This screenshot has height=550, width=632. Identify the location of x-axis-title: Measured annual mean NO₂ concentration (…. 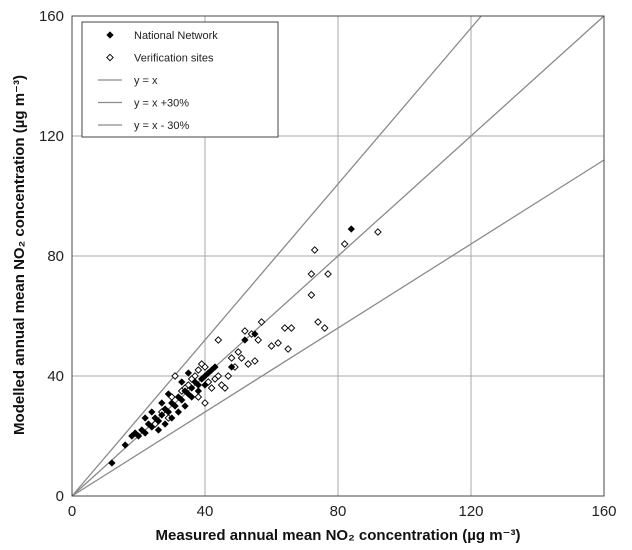
(338, 535).